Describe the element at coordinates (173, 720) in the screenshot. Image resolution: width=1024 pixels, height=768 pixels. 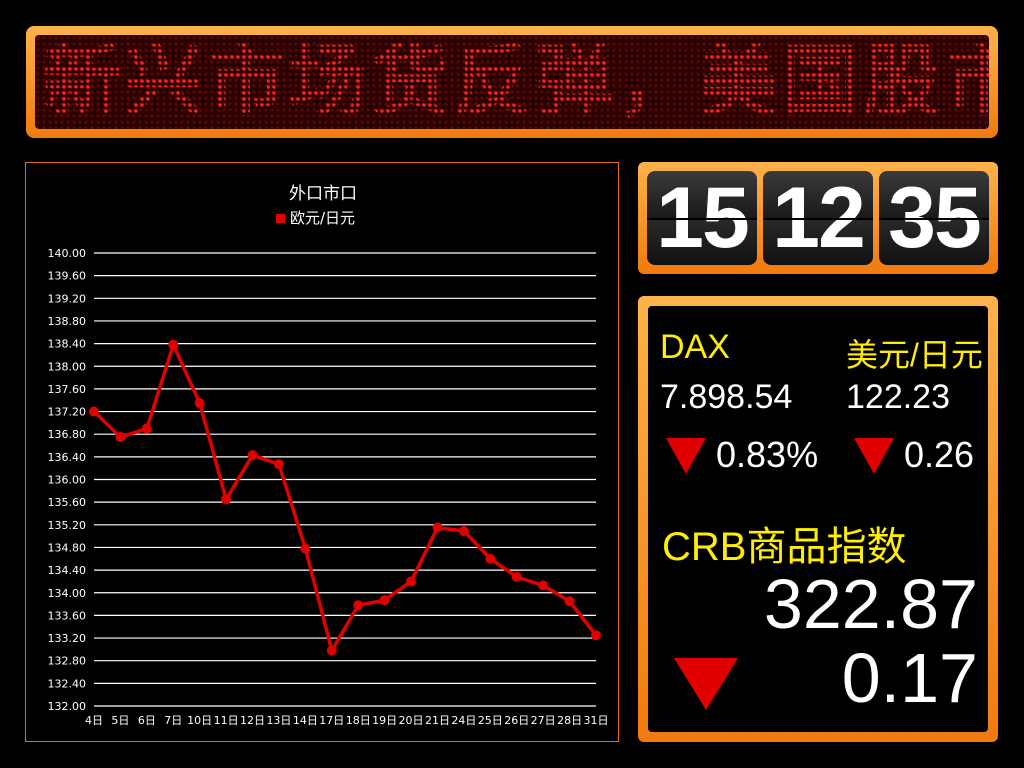
I see `x-tick-label: 7日` at that location.